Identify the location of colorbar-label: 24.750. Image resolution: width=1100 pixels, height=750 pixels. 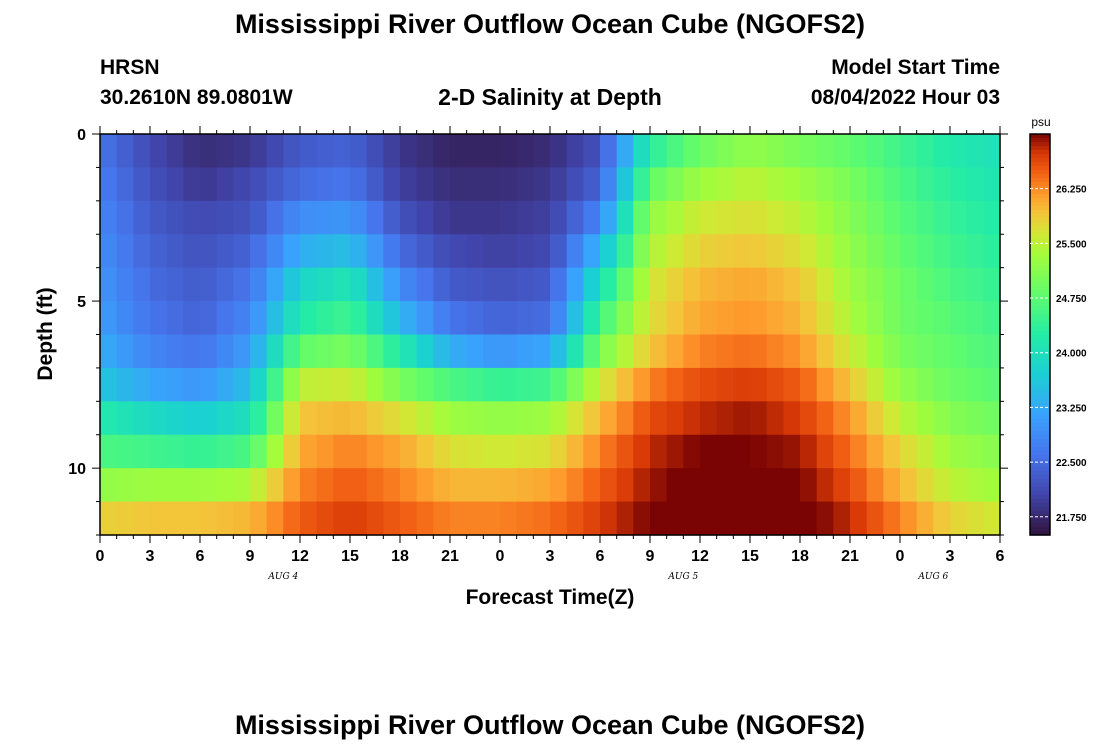
(1071, 299).